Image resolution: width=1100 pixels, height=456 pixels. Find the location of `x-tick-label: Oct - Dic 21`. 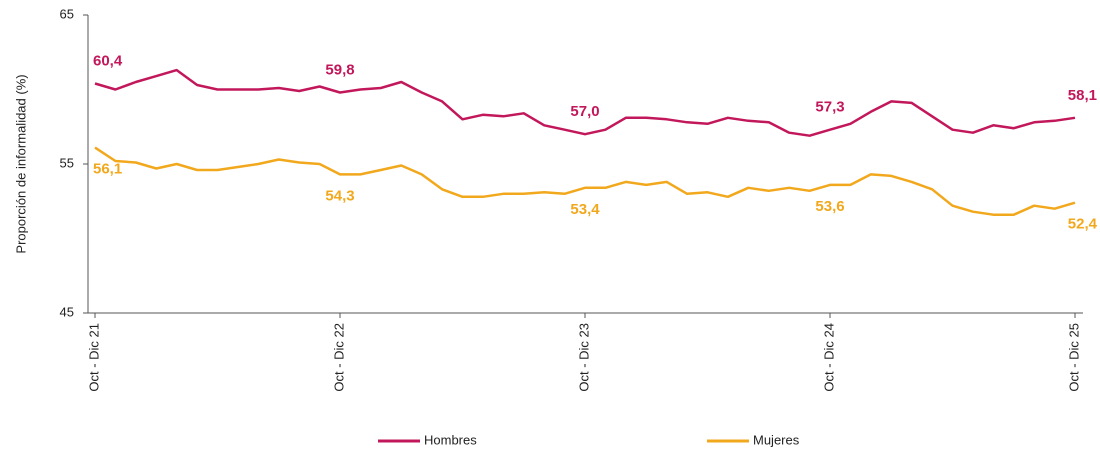

x-tick-label: Oct - Dic 21 is located at coordinates (93, 357).